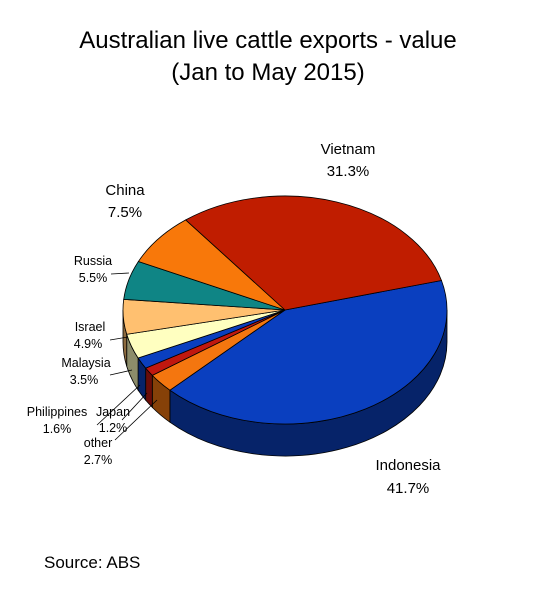 Image resolution: width=541 pixels, height=589 pixels. What do you see at coordinates (98, 460) in the screenshot?
I see `label-pct-other: 2.7%` at bounding box center [98, 460].